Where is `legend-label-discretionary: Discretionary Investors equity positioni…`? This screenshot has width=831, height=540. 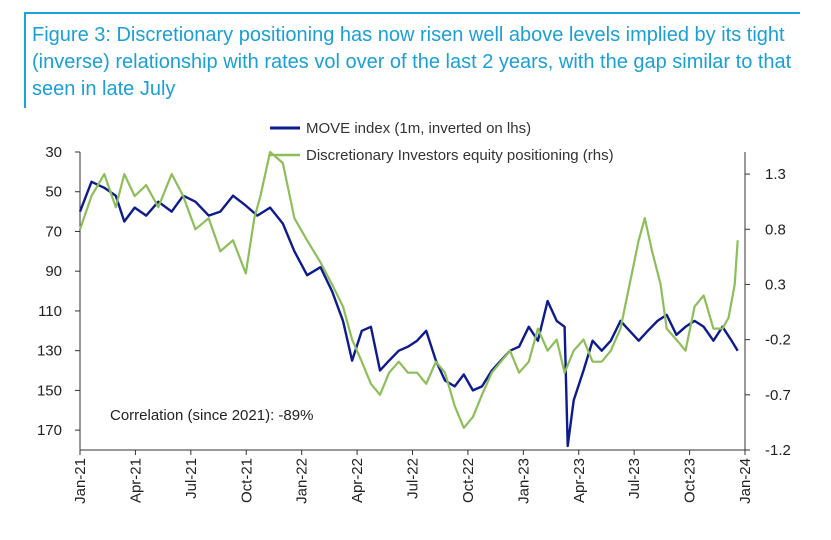
legend-label-discretionary: Discretionary Investors equity positioni… is located at coordinates (460, 155).